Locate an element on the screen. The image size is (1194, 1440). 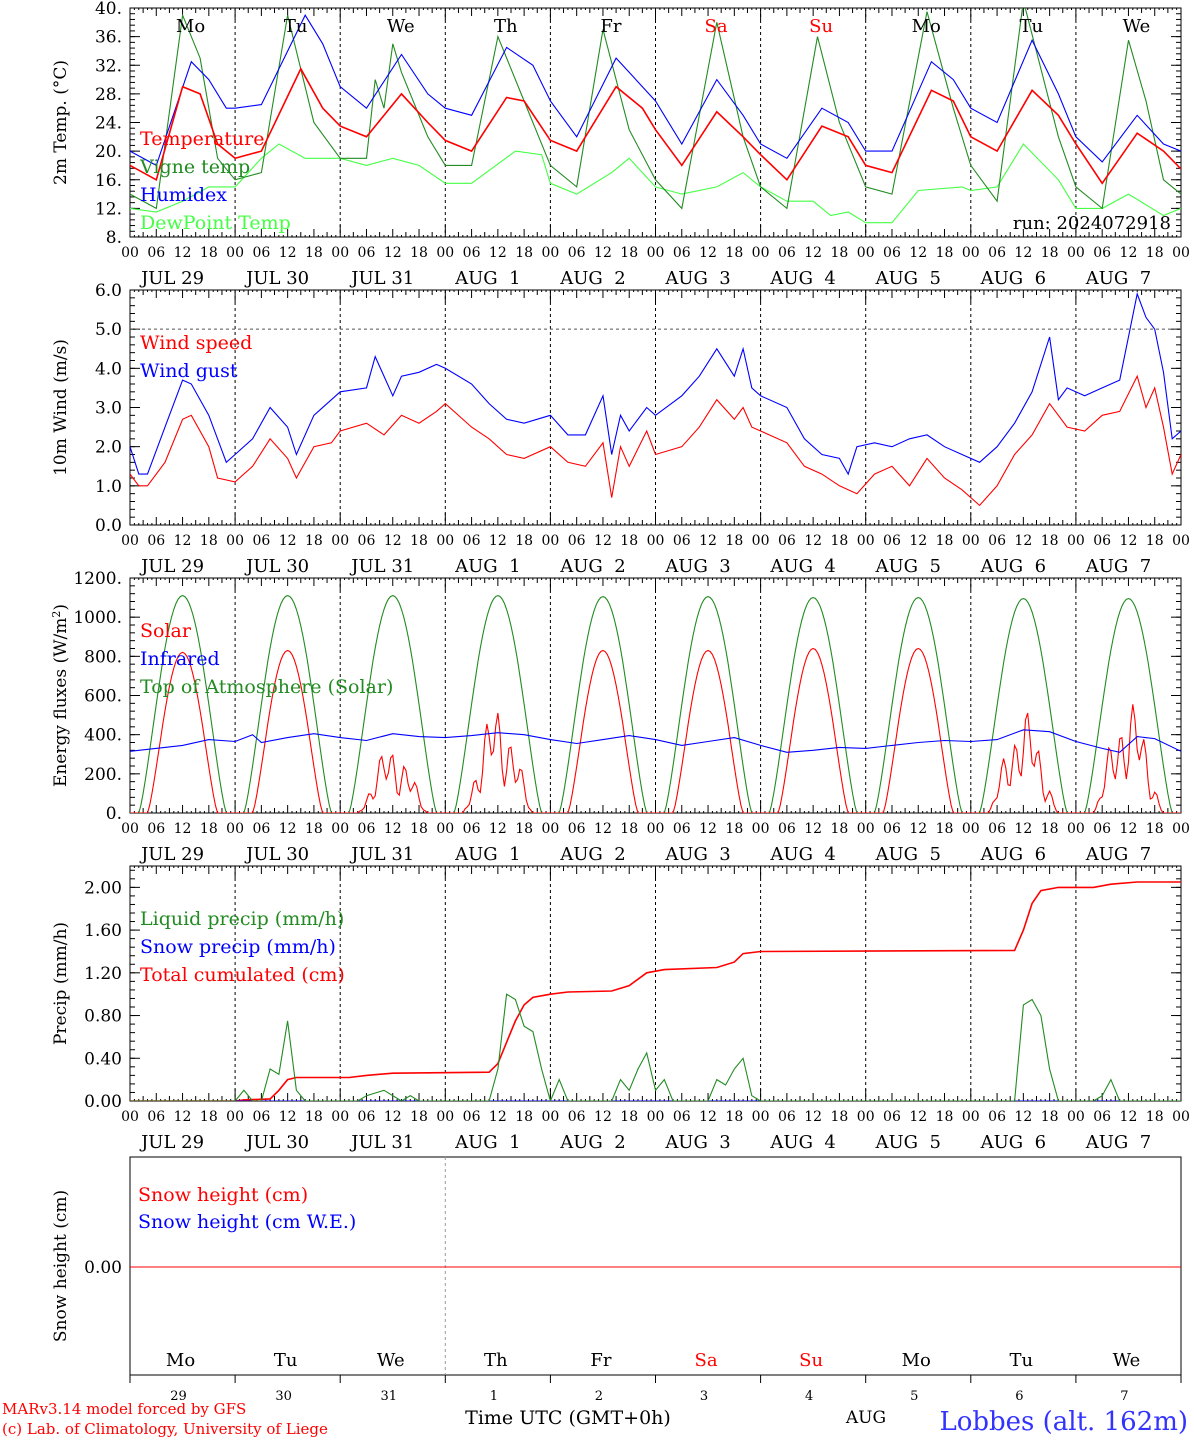
day-number-label: 1 is located at coordinates (494, 1396).